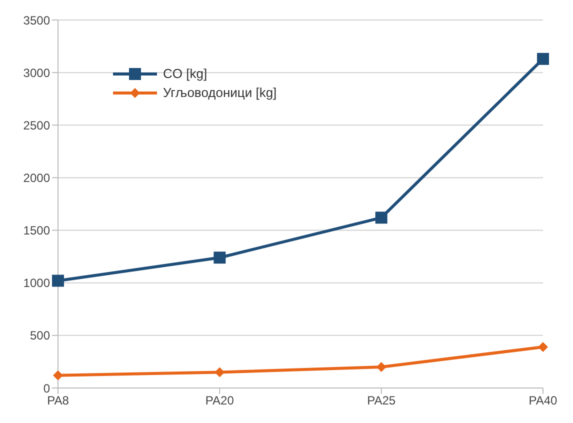  What do you see at coordinates (36, 73) in the screenshot?
I see `y-tick-label: 3000` at bounding box center [36, 73].